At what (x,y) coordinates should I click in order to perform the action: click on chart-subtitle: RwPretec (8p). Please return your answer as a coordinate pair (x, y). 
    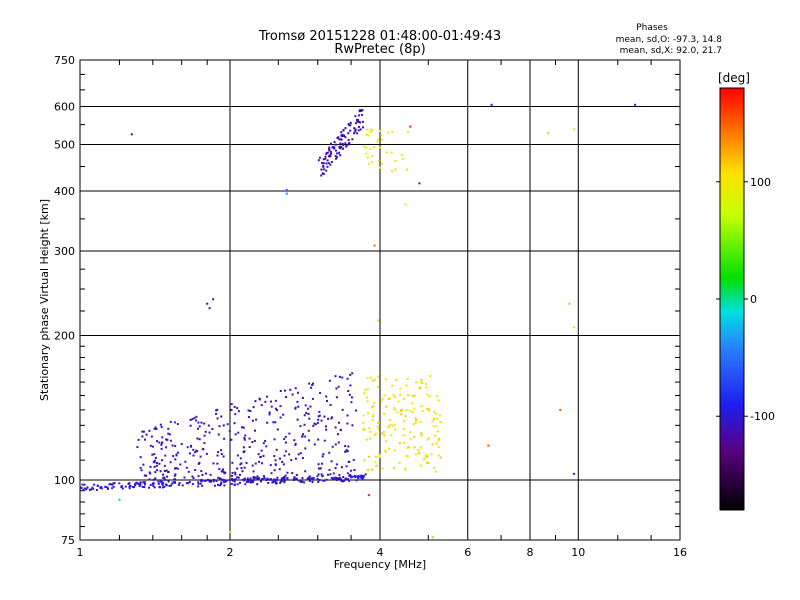
    Looking at the image, I should click on (379, 49).